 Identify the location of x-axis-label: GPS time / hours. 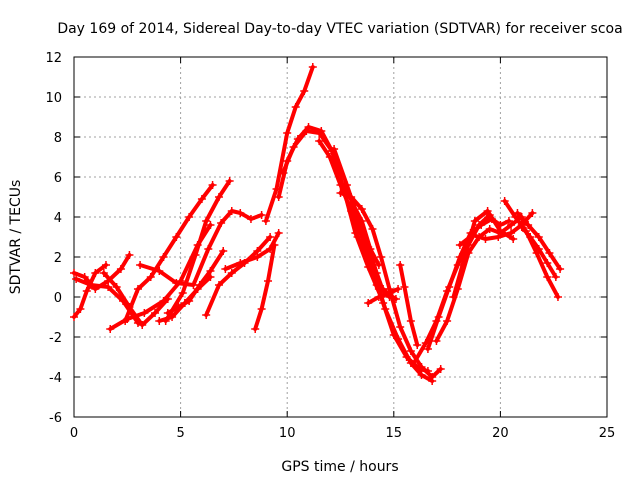
(339, 467).